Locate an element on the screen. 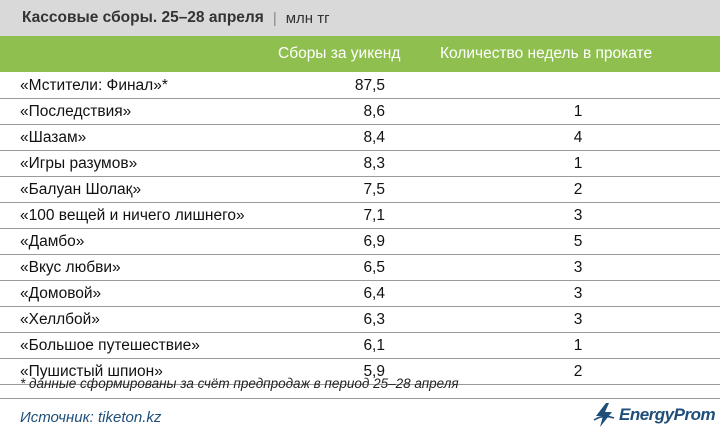 This screenshot has height=438, width=720. table-row: «100 вещей и ничего лишнего» 7,1 3 is located at coordinates (360, 216).